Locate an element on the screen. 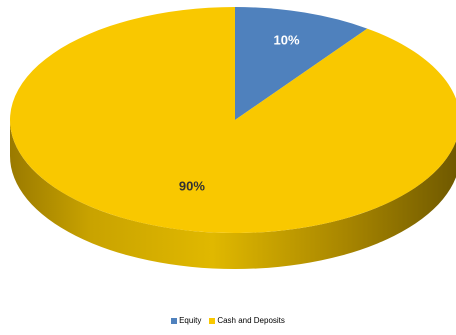  legend-item-equity: Equity is located at coordinates (186, 320).